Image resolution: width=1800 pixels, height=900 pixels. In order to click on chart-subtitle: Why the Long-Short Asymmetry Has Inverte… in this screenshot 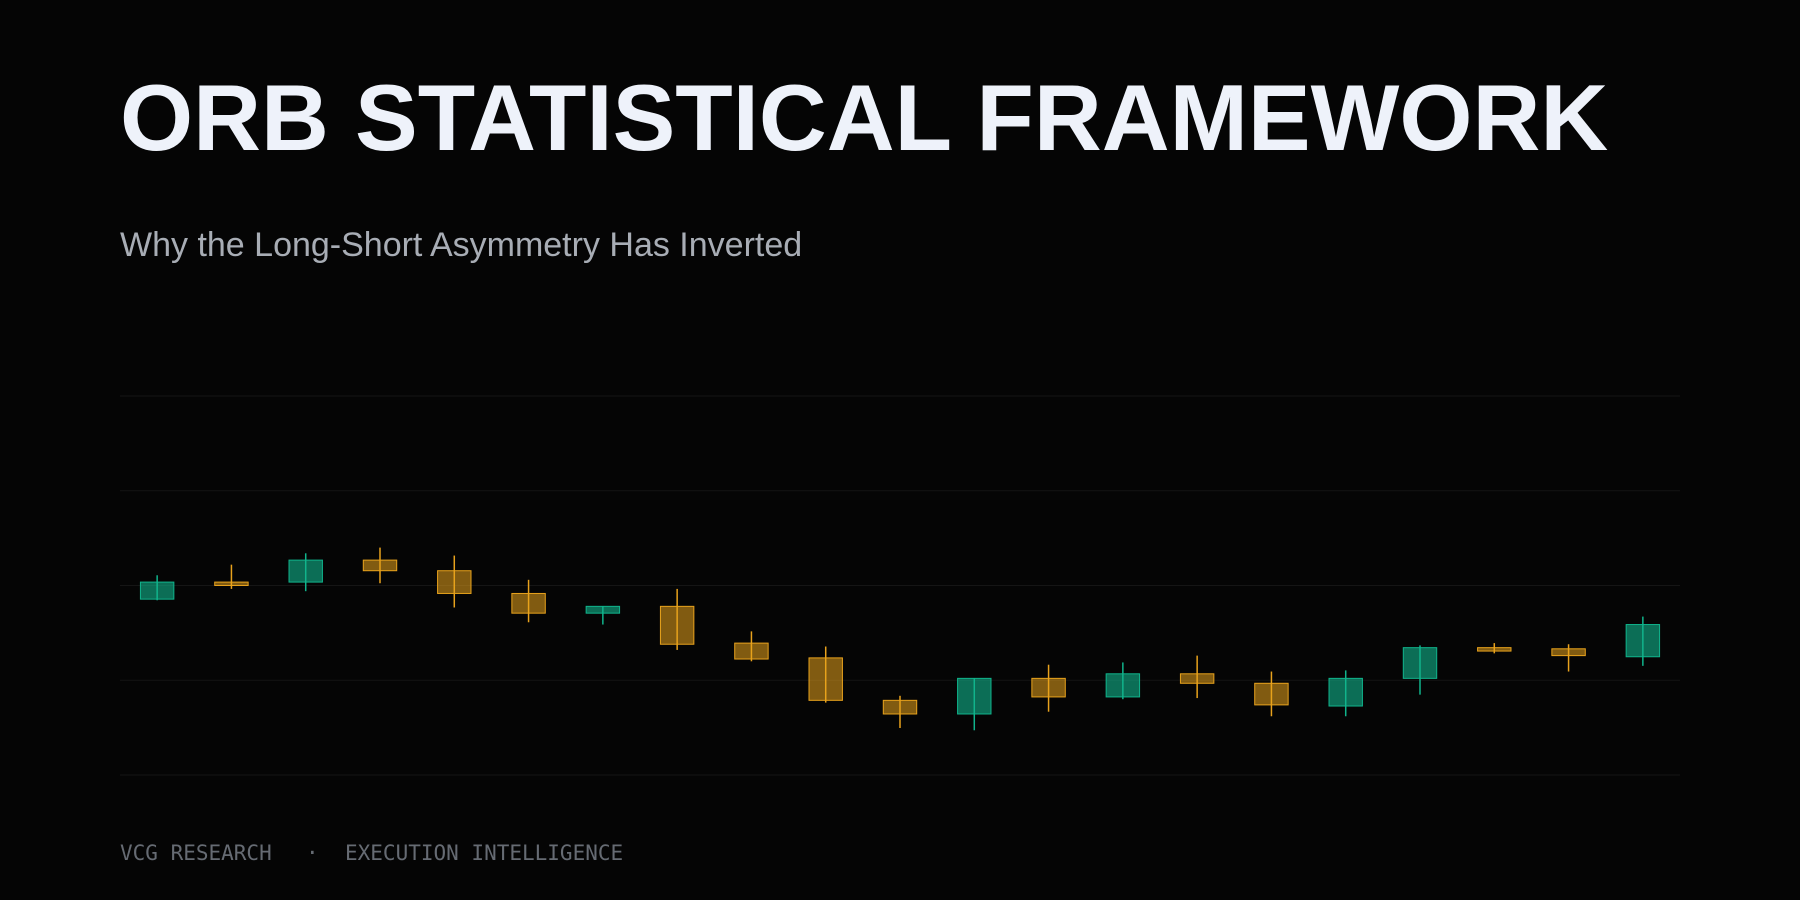, I will do `click(461, 245)`.